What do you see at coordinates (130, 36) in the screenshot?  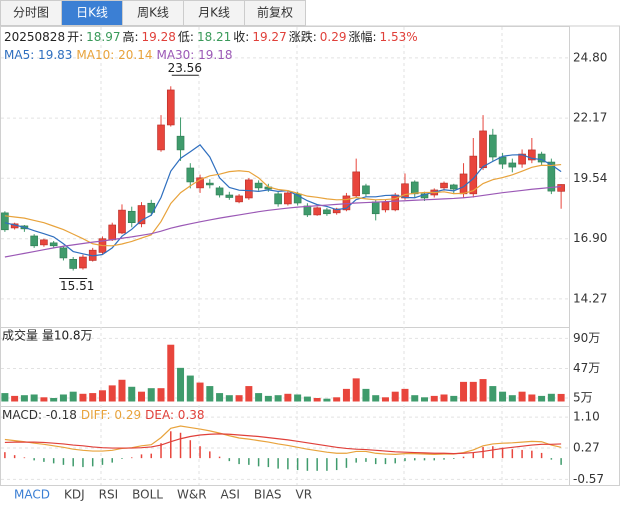 I see `info-label: 高:` at bounding box center [130, 36].